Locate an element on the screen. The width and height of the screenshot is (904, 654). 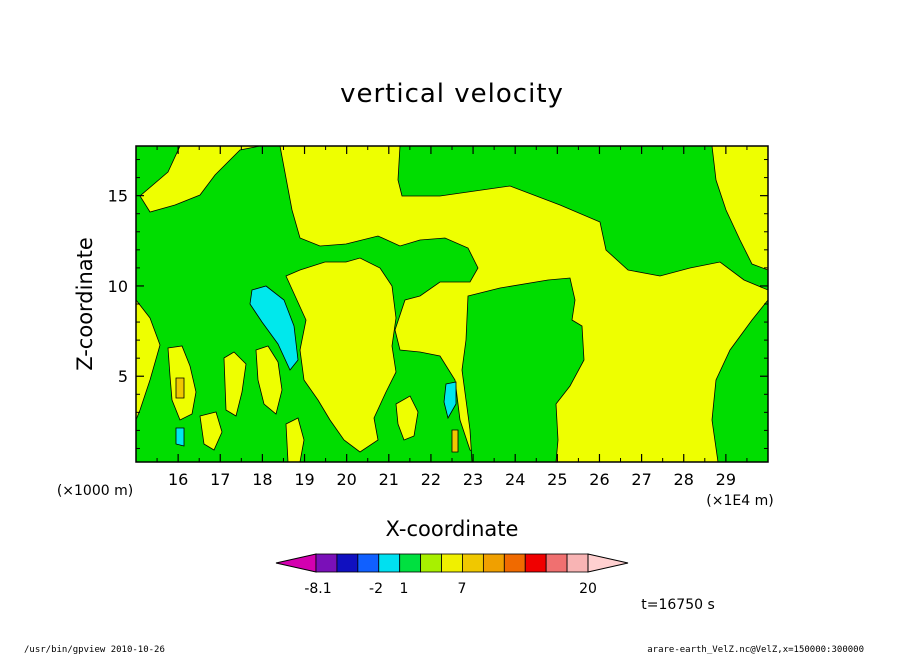
chart-title: vertical velocity is located at coordinates (452, 94).